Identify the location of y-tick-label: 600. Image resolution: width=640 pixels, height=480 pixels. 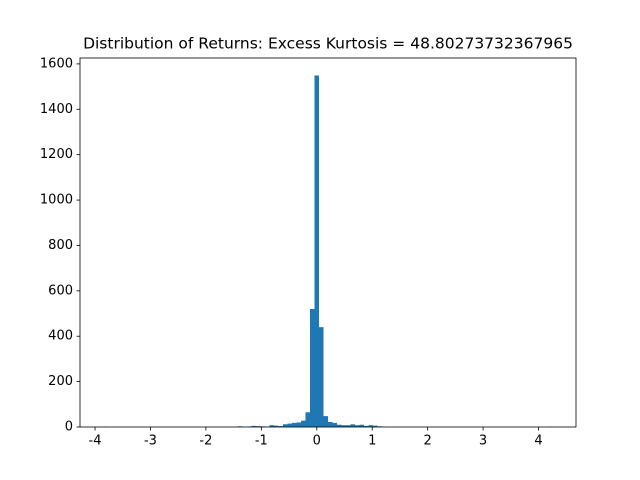
(60, 290).